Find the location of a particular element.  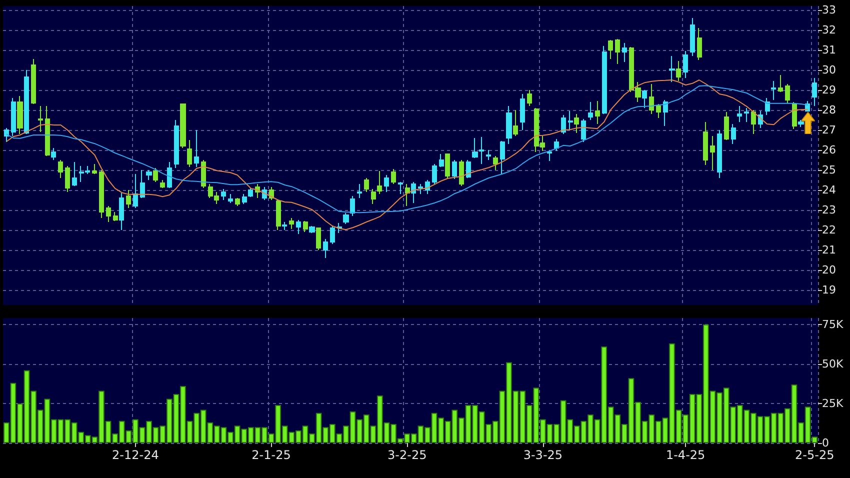

y-tick-label: 25K is located at coordinates (833, 403).